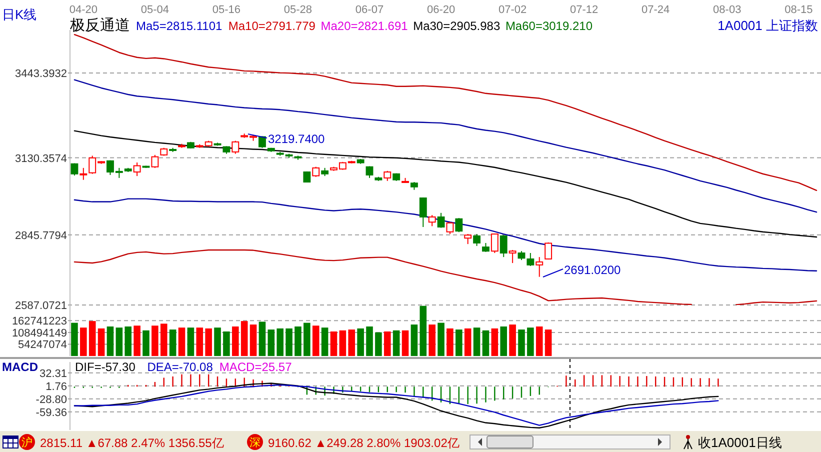 The height and width of the screenshot is (452, 821). I want to click on annotation: DIF=-57.30, so click(105, 367).